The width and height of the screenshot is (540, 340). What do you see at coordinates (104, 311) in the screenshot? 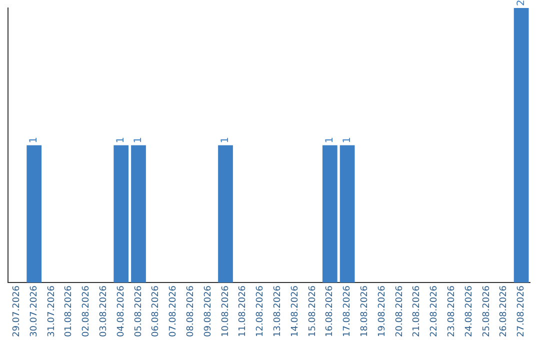
I see `x-tick-label: 03.08.2026` at bounding box center [104, 311].